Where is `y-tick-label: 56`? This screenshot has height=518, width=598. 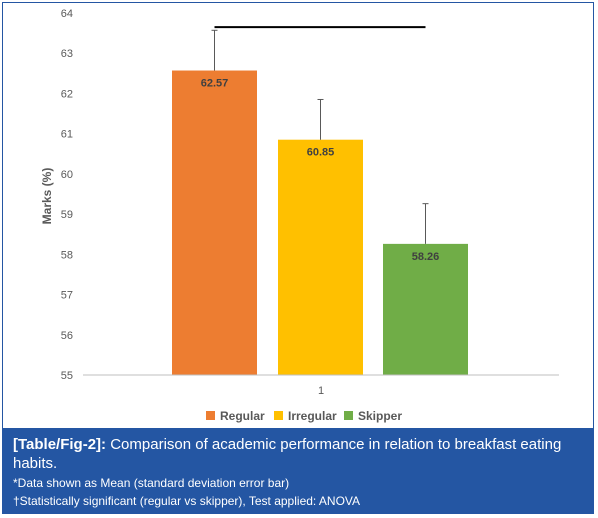
y-tick-label: 56 is located at coordinates (67, 336).